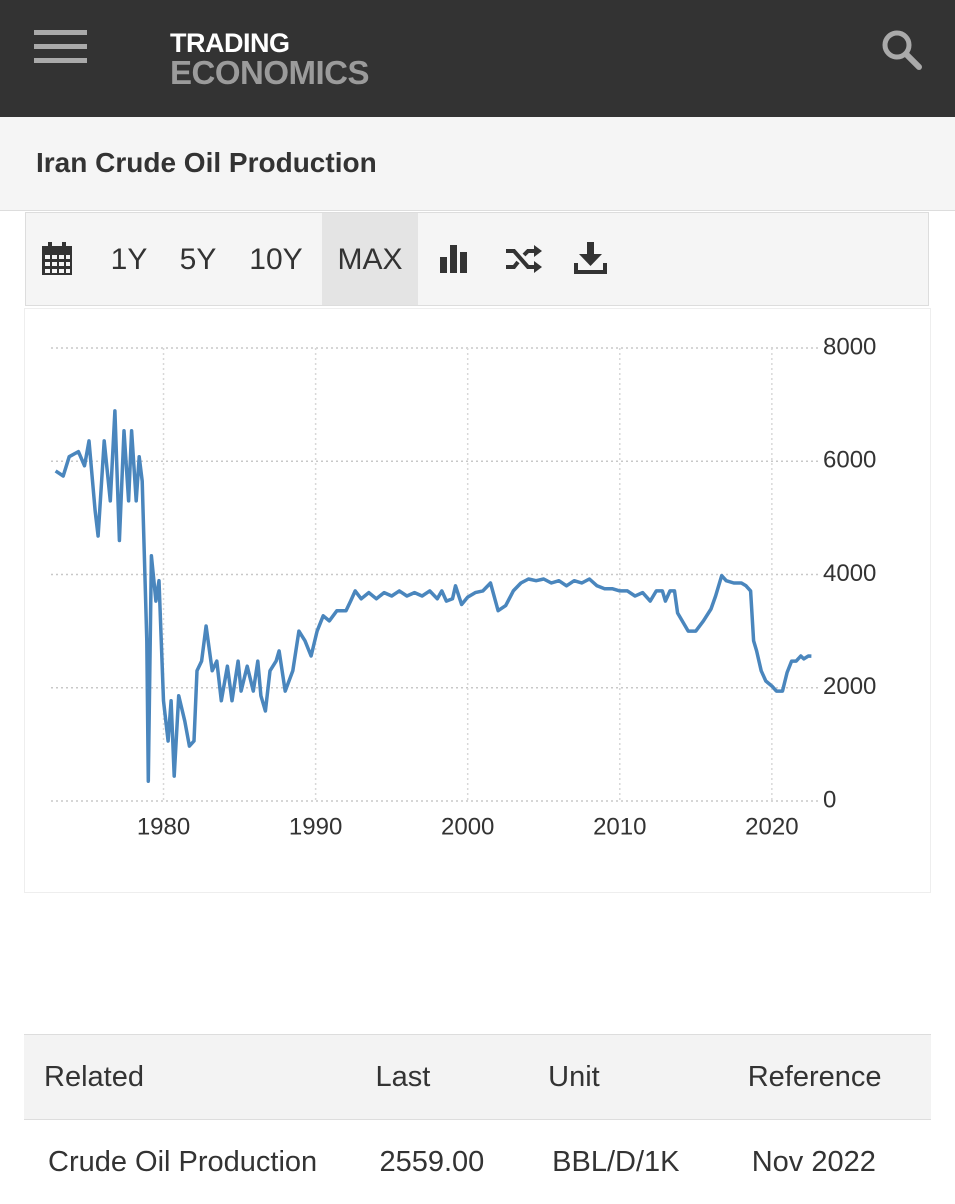 The height and width of the screenshot is (1204, 955). What do you see at coordinates (829, 1077) in the screenshot?
I see `column-header: Reference` at bounding box center [829, 1077].